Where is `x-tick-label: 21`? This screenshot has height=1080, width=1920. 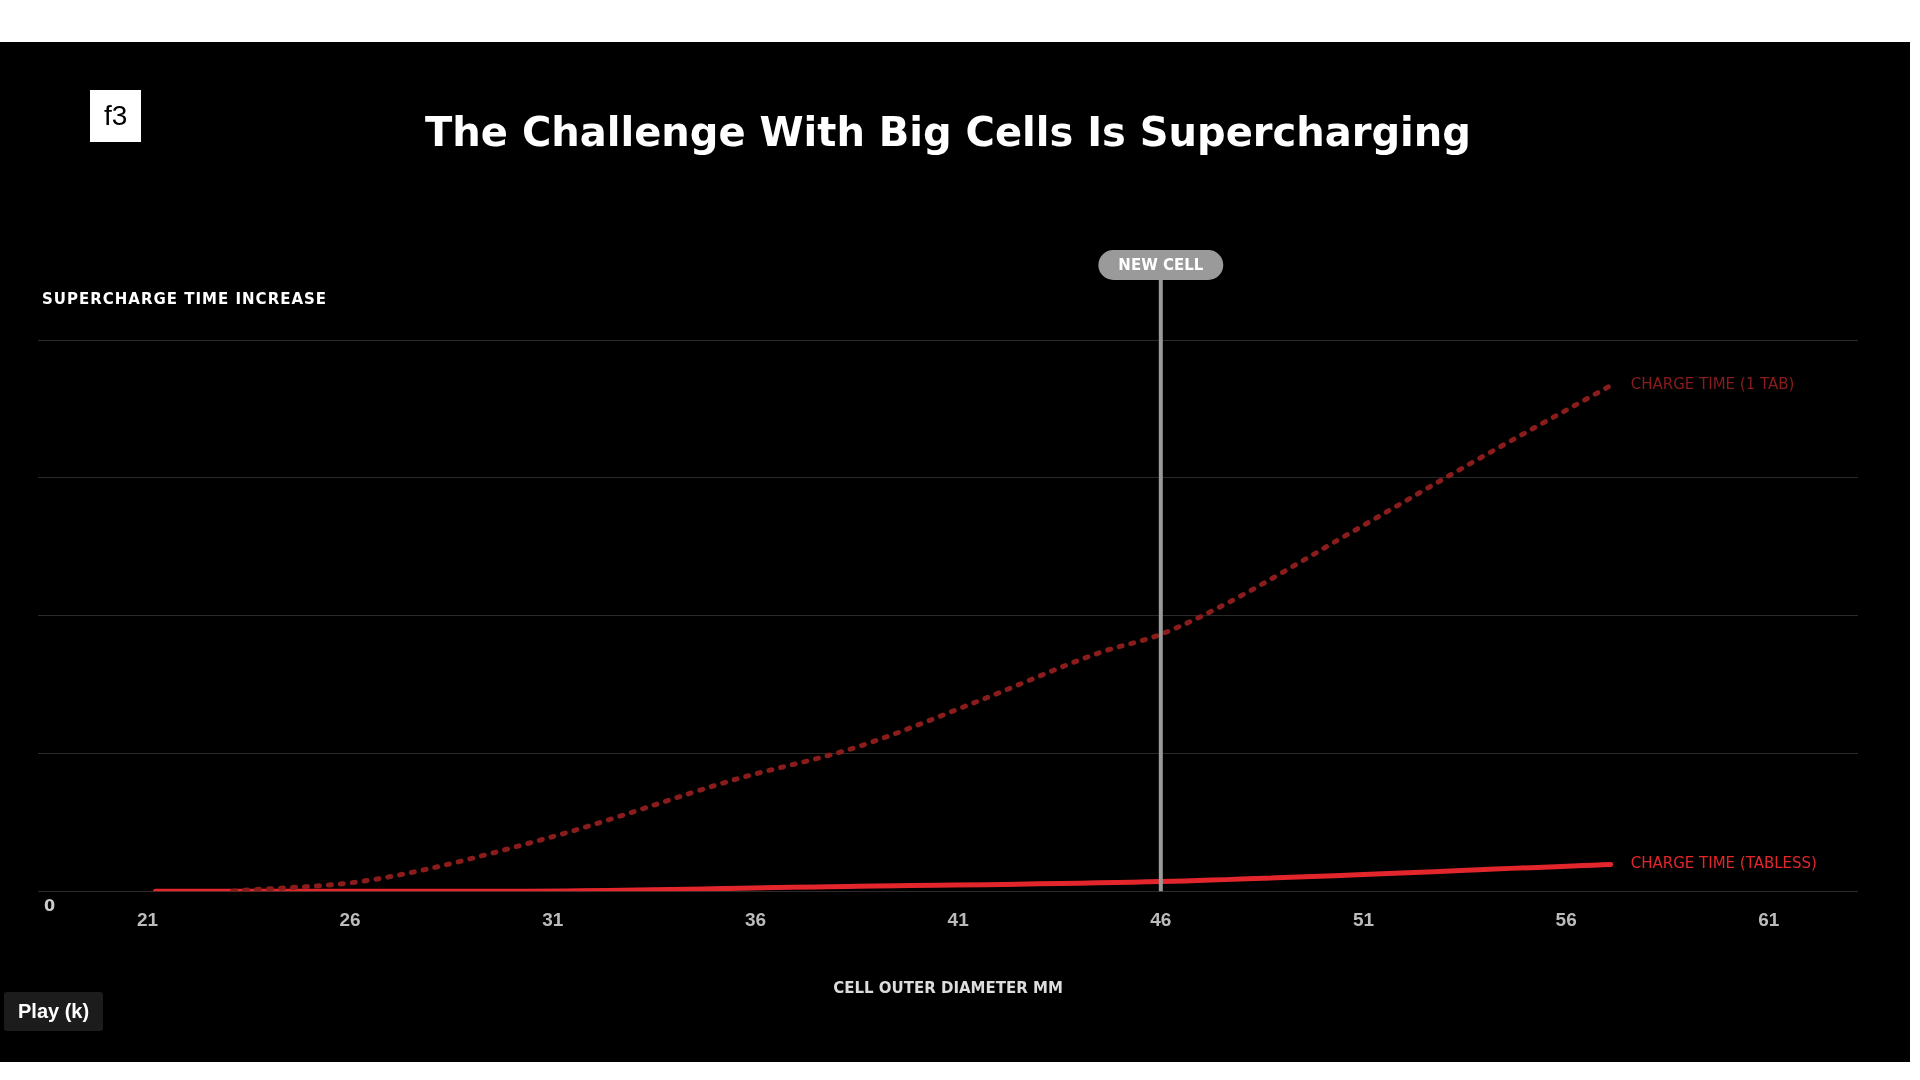
x-tick-label: 21 is located at coordinates (147, 919).